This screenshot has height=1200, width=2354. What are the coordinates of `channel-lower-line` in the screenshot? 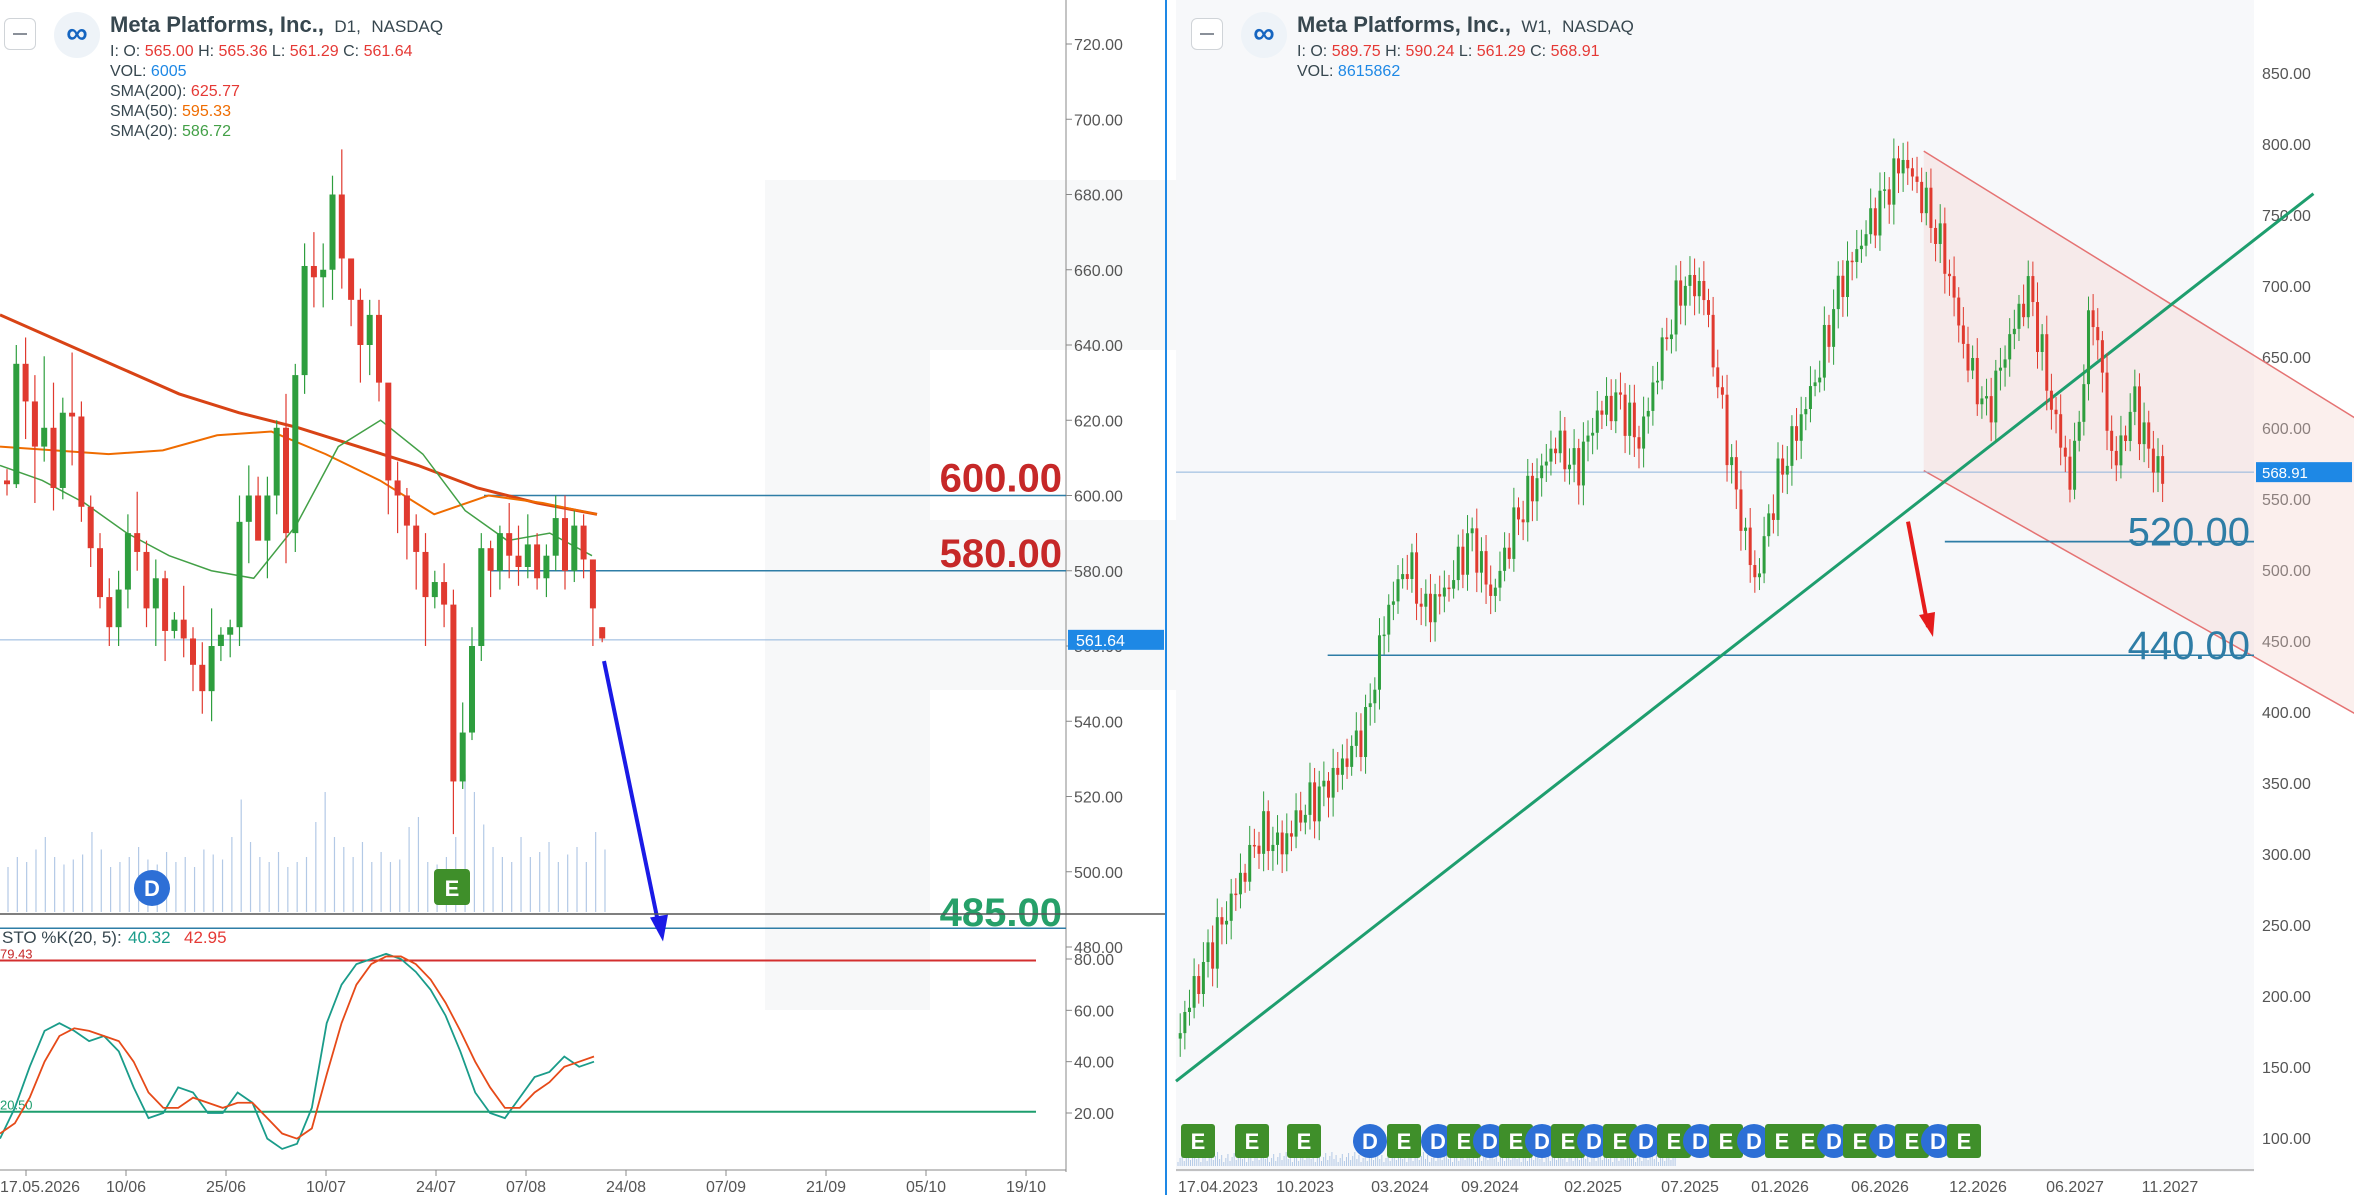 It's located at (2138, 651).